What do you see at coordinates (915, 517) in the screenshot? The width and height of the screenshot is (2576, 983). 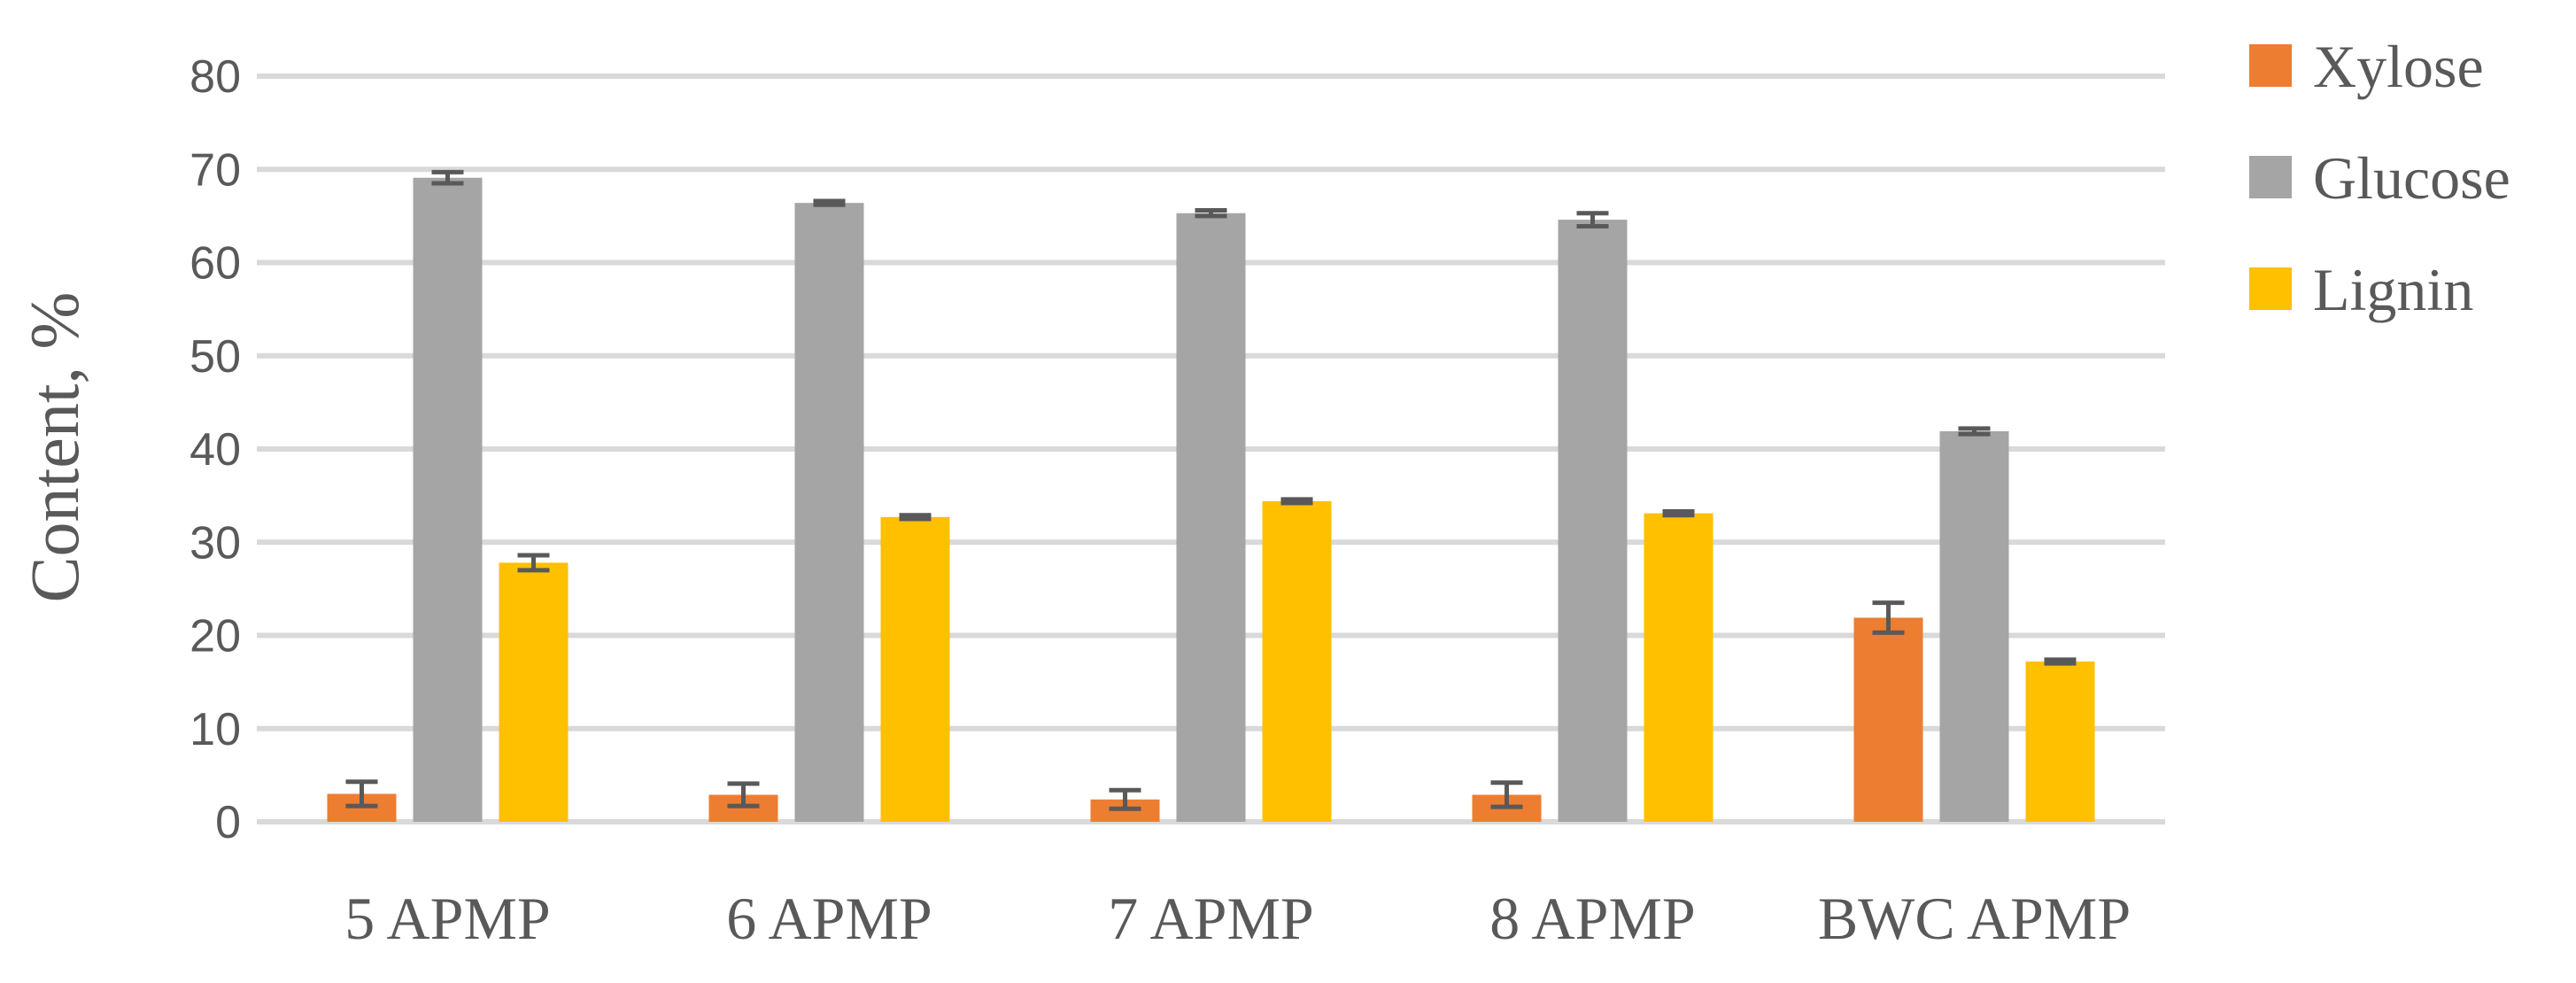 I see `error-bar-lignin-6-apmp` at bounding box center [915, 517].